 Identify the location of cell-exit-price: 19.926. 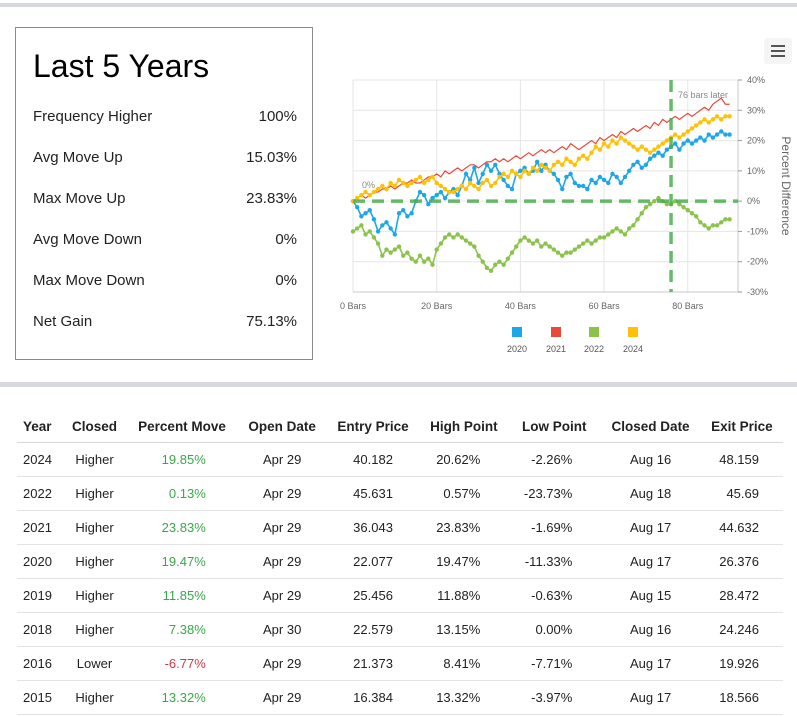
(741, 663).